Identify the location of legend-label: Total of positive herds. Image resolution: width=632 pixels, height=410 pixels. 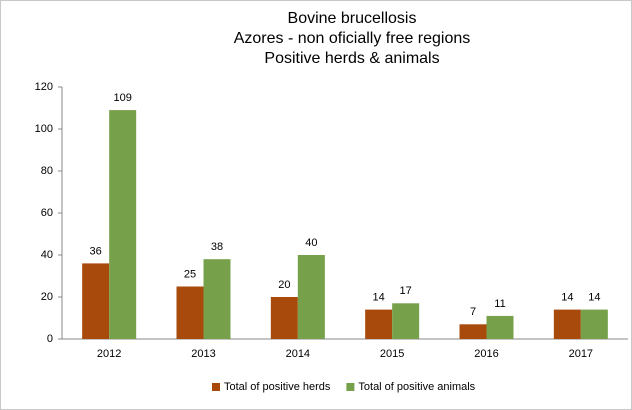
(277, 387).